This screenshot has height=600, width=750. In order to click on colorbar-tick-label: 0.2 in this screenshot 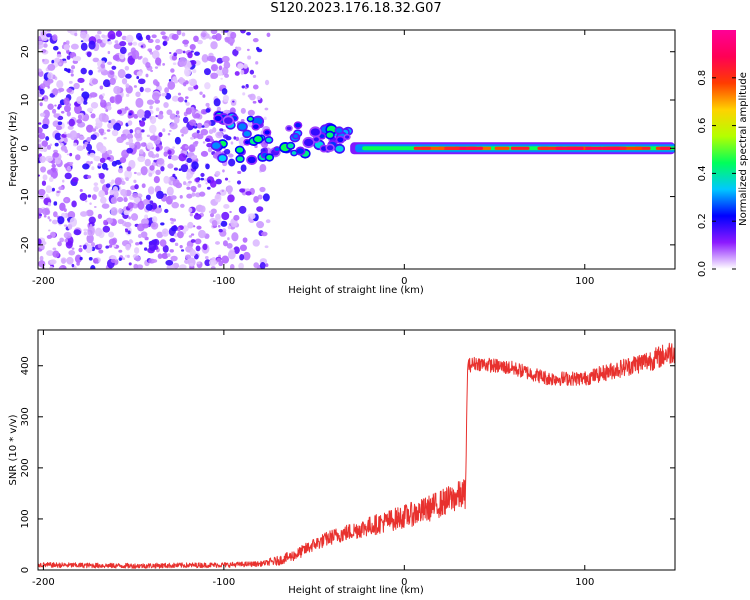, I will do `click(702, 221)`.